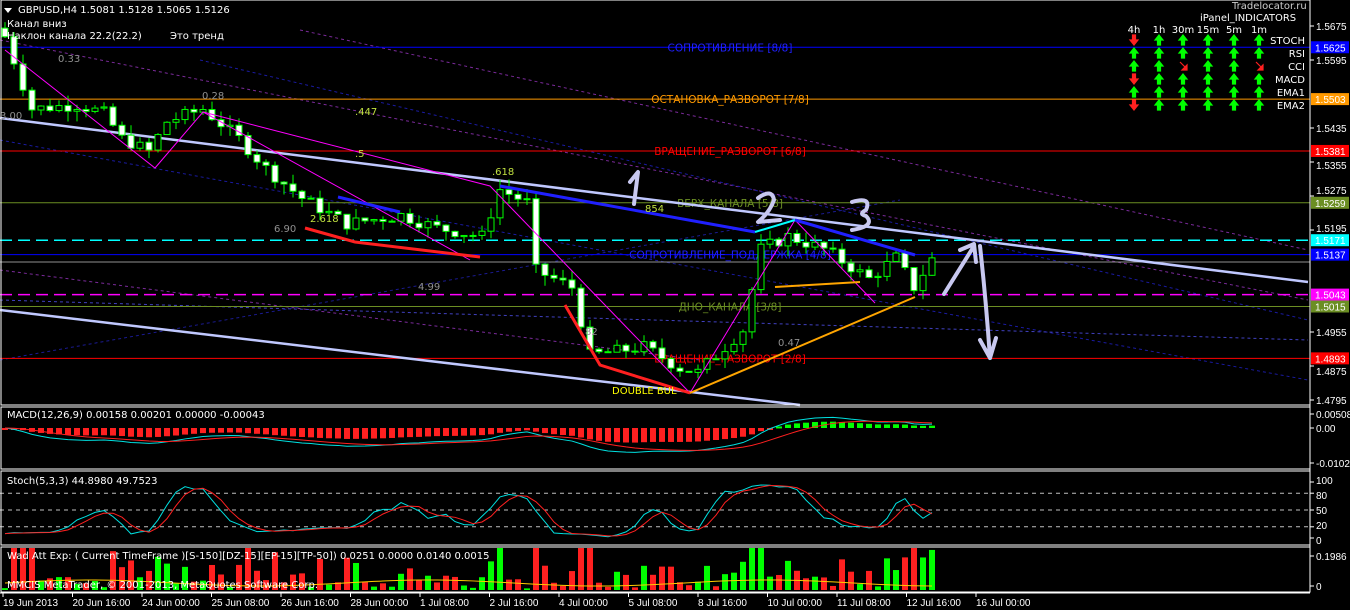  What do you see at coordinates (583, 603) in the screenshot?
I see `time-tick-label: 4 Jul 00:00` at bounding box center [583, 603].